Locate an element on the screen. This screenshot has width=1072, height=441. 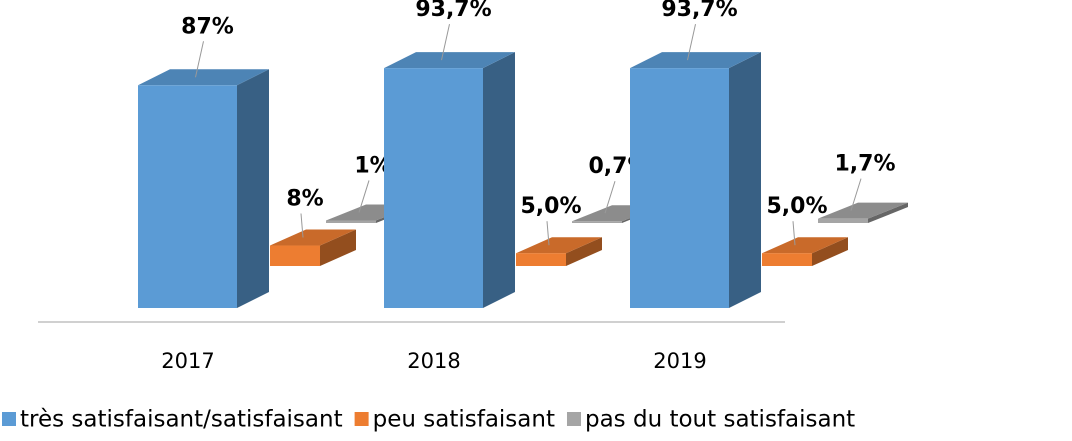
x-tick-label: 2019 is located at coordinates (679, 361).